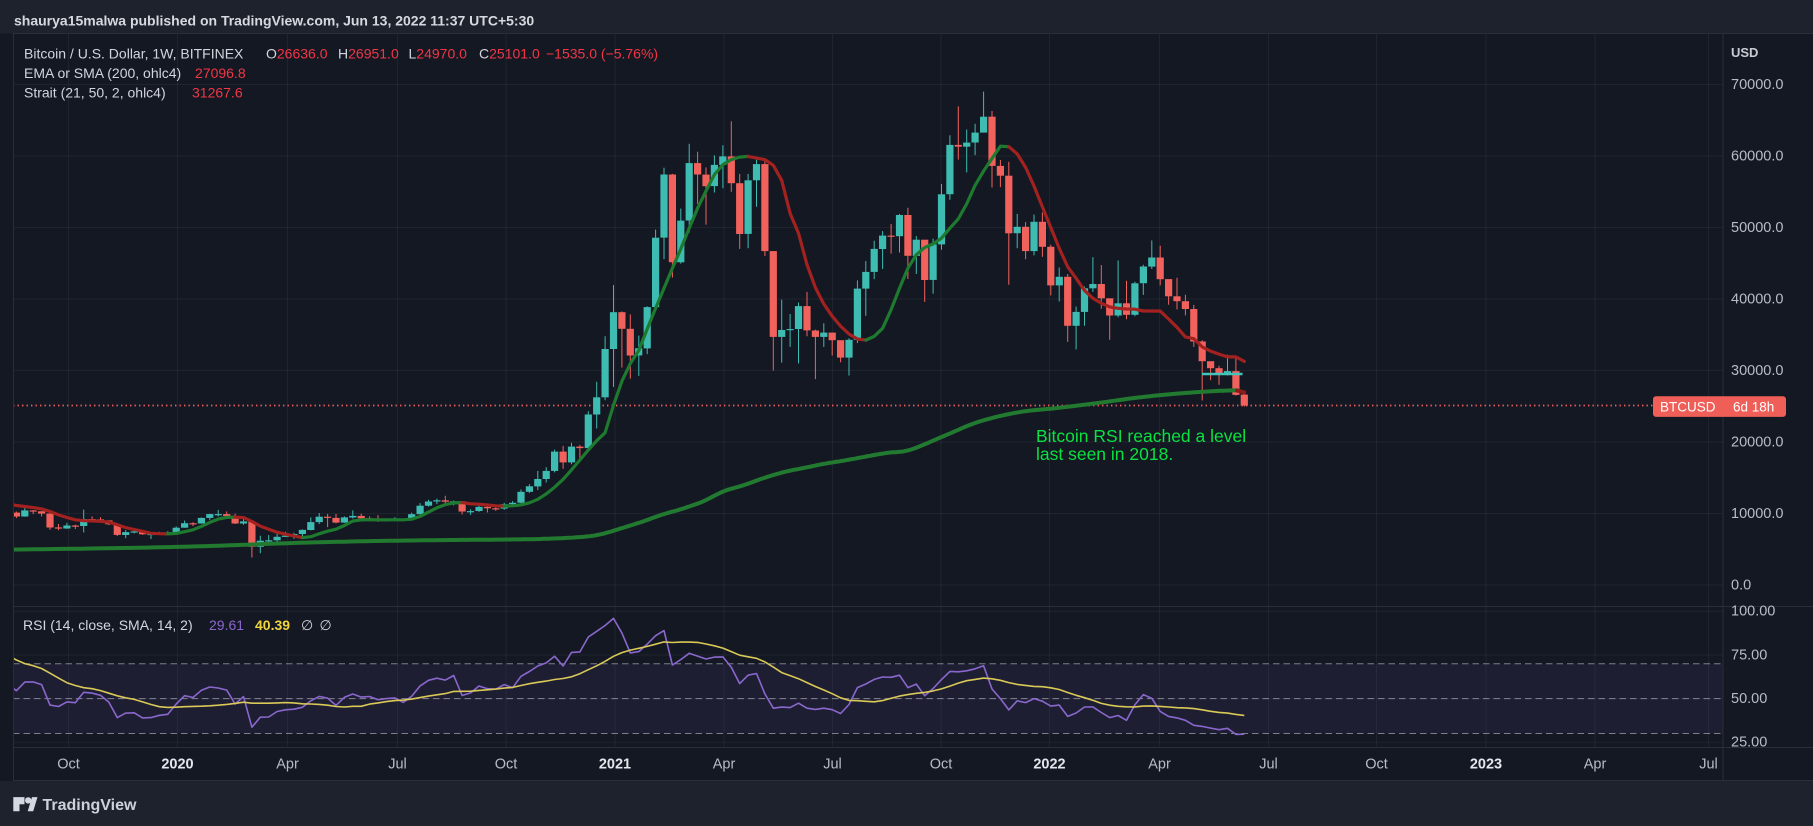 The image size is (1813, 826). Describe the element at coordinates (1749, 655) in the screenshot. I see `svg-text: 75.00` at that location.